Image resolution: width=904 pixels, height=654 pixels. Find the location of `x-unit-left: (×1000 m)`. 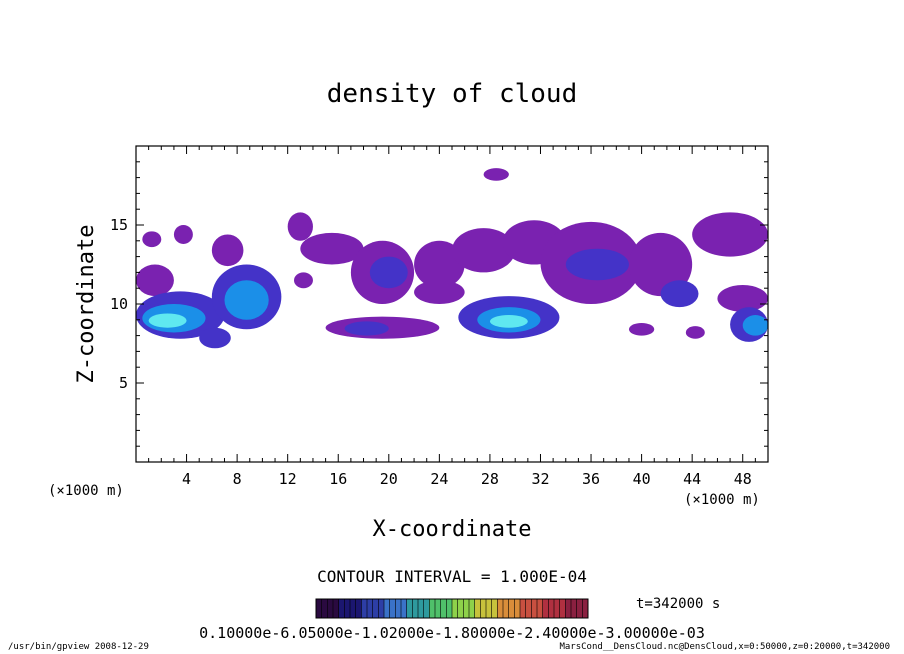

x-unit-left: (×1000 m) is located at coordinates (86, 491).